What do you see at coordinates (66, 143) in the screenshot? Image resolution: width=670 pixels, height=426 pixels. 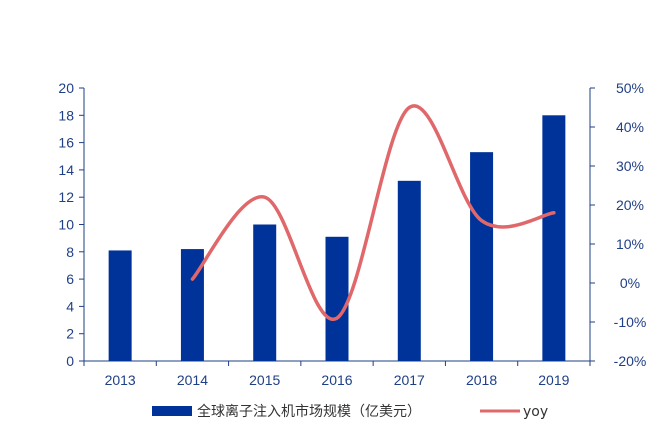 I see `y-left-tick-label: 16` at bounding box center [66, 143].